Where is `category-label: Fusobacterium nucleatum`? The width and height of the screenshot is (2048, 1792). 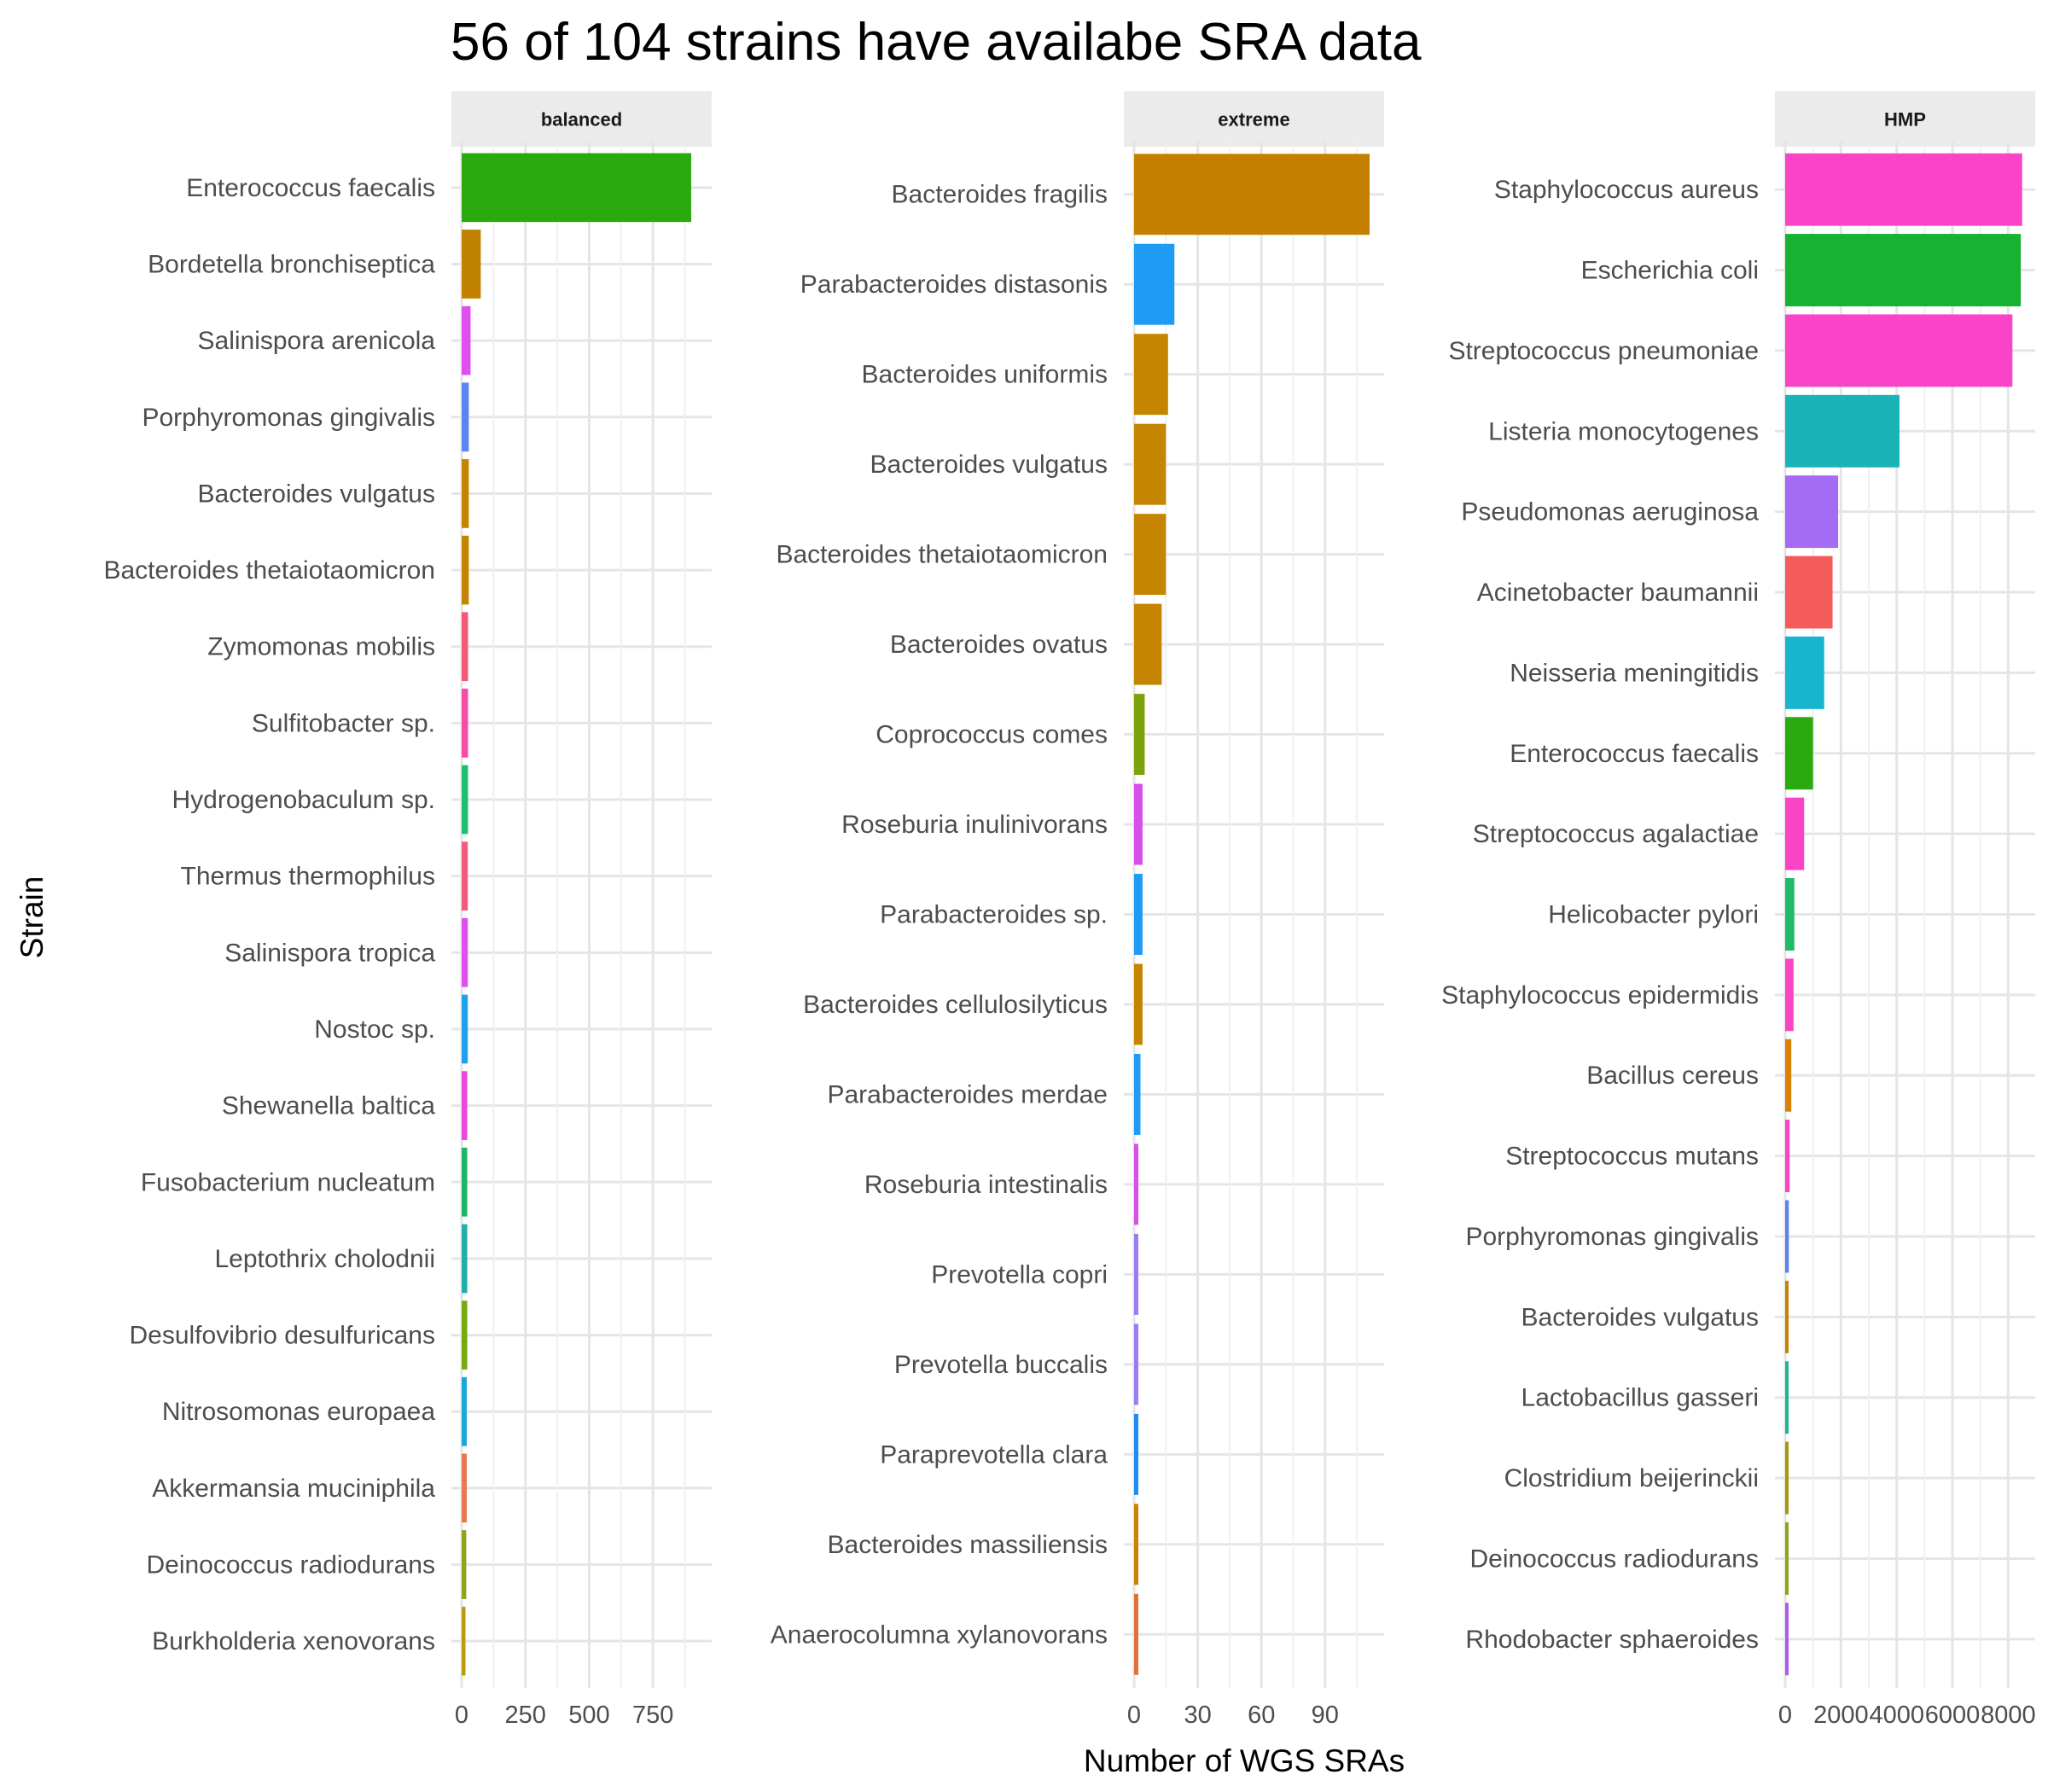 category-label: Fusobacterium nucleatum is located at coordinates (288, 1182).